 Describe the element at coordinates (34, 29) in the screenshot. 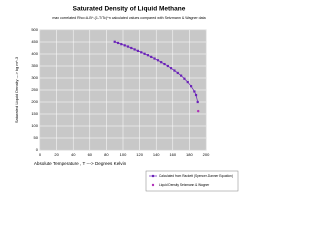

I see `y-tick-label: 500` at that location.